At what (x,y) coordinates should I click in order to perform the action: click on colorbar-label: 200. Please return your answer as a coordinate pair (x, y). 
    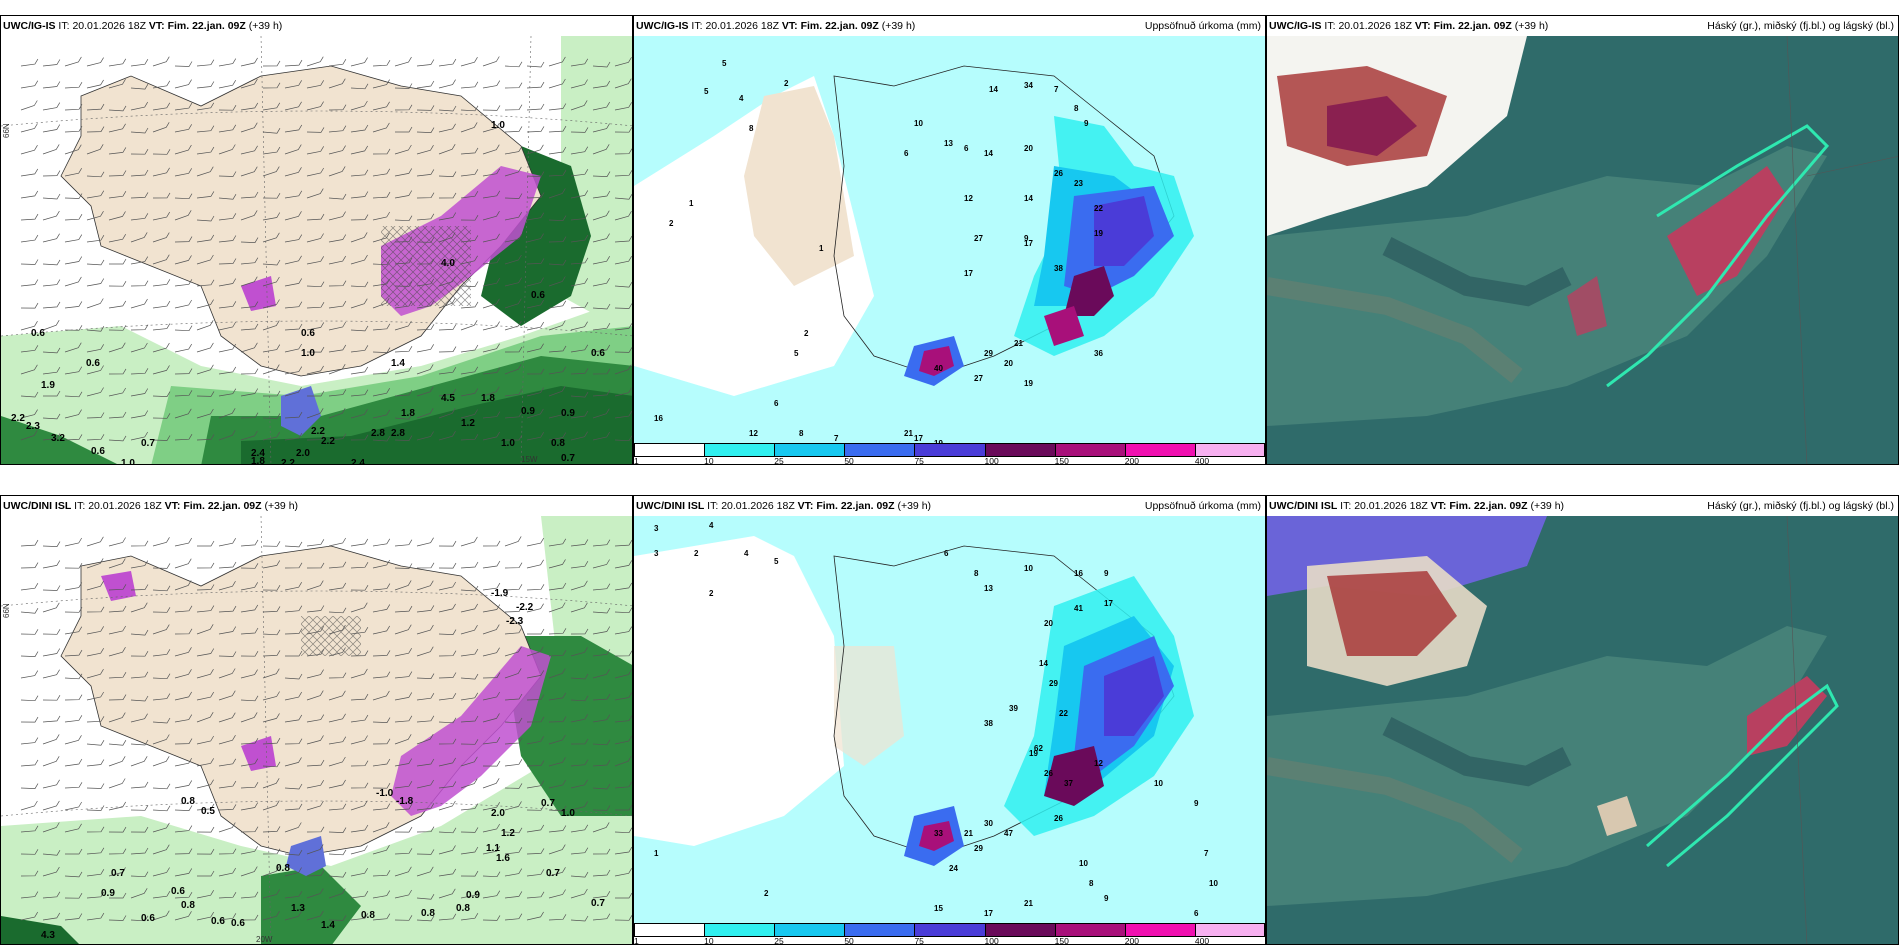
    Looking at the image, I should click on (1131, 940).